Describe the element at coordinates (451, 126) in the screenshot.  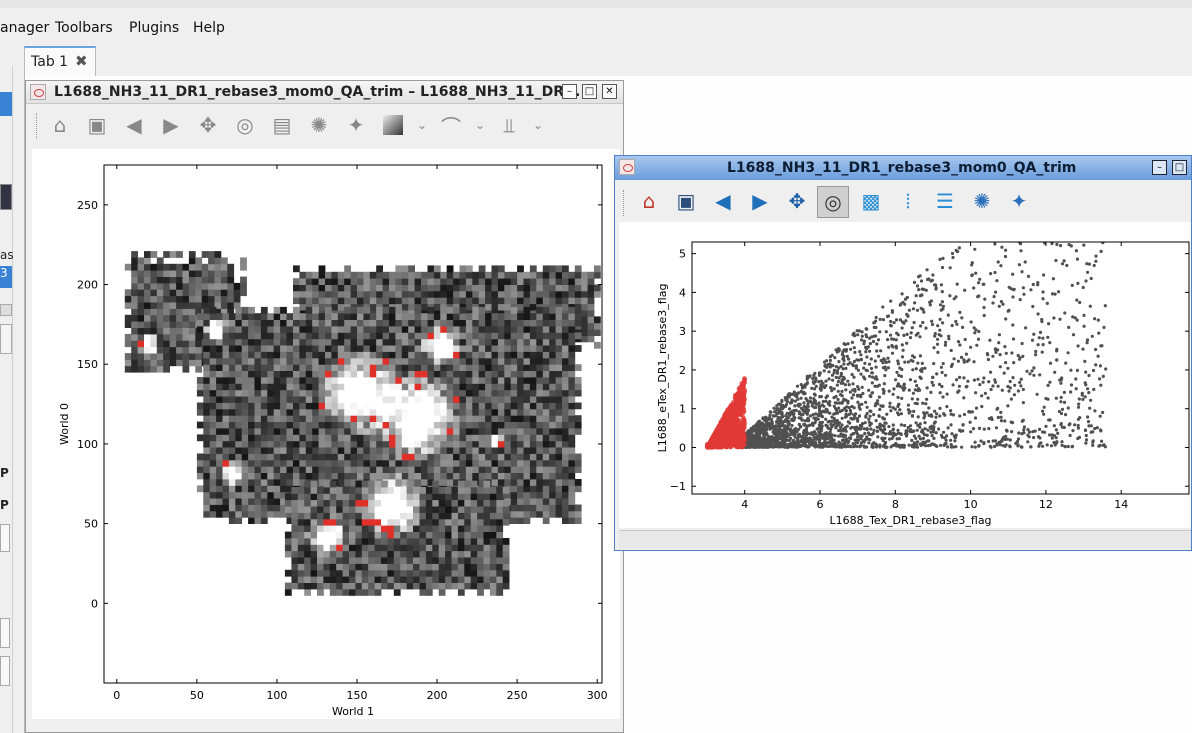
I see `contour-icon: ⌒` at that location.